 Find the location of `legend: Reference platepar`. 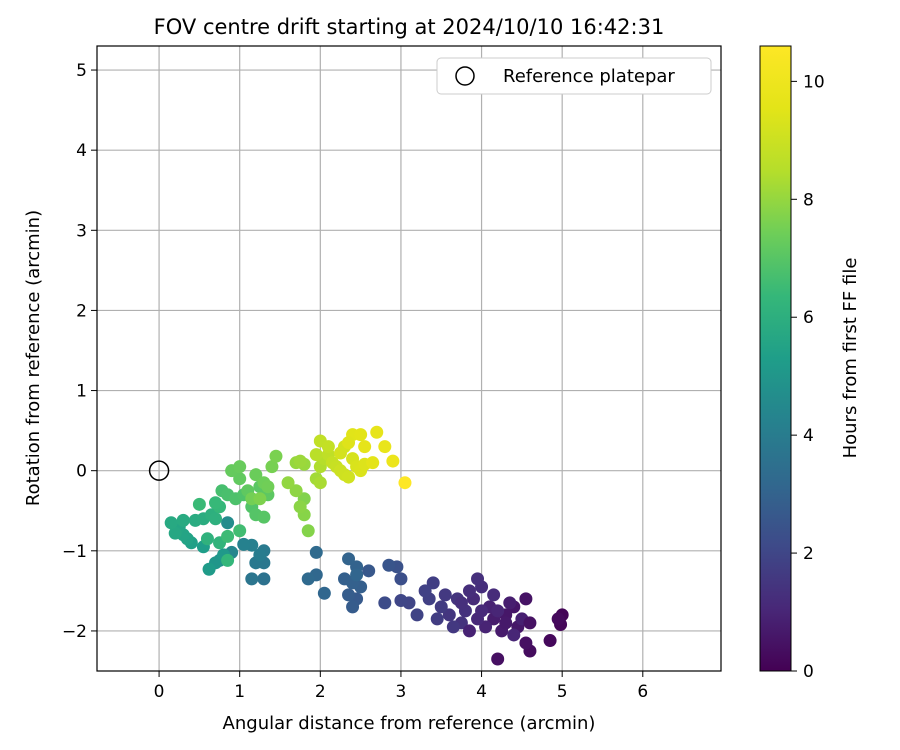

legend: Reference platepar is located at coordinates (574, 76).